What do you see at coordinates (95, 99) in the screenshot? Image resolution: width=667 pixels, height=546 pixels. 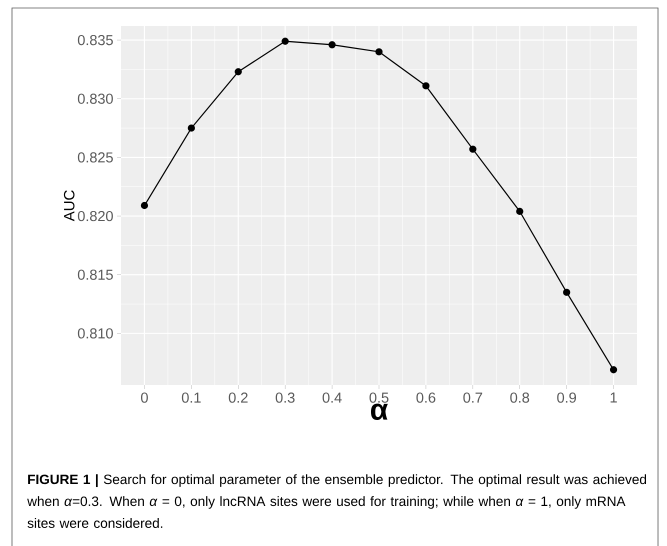 I see `y-tick-label: 0.830` at bounding box center [95, 99].